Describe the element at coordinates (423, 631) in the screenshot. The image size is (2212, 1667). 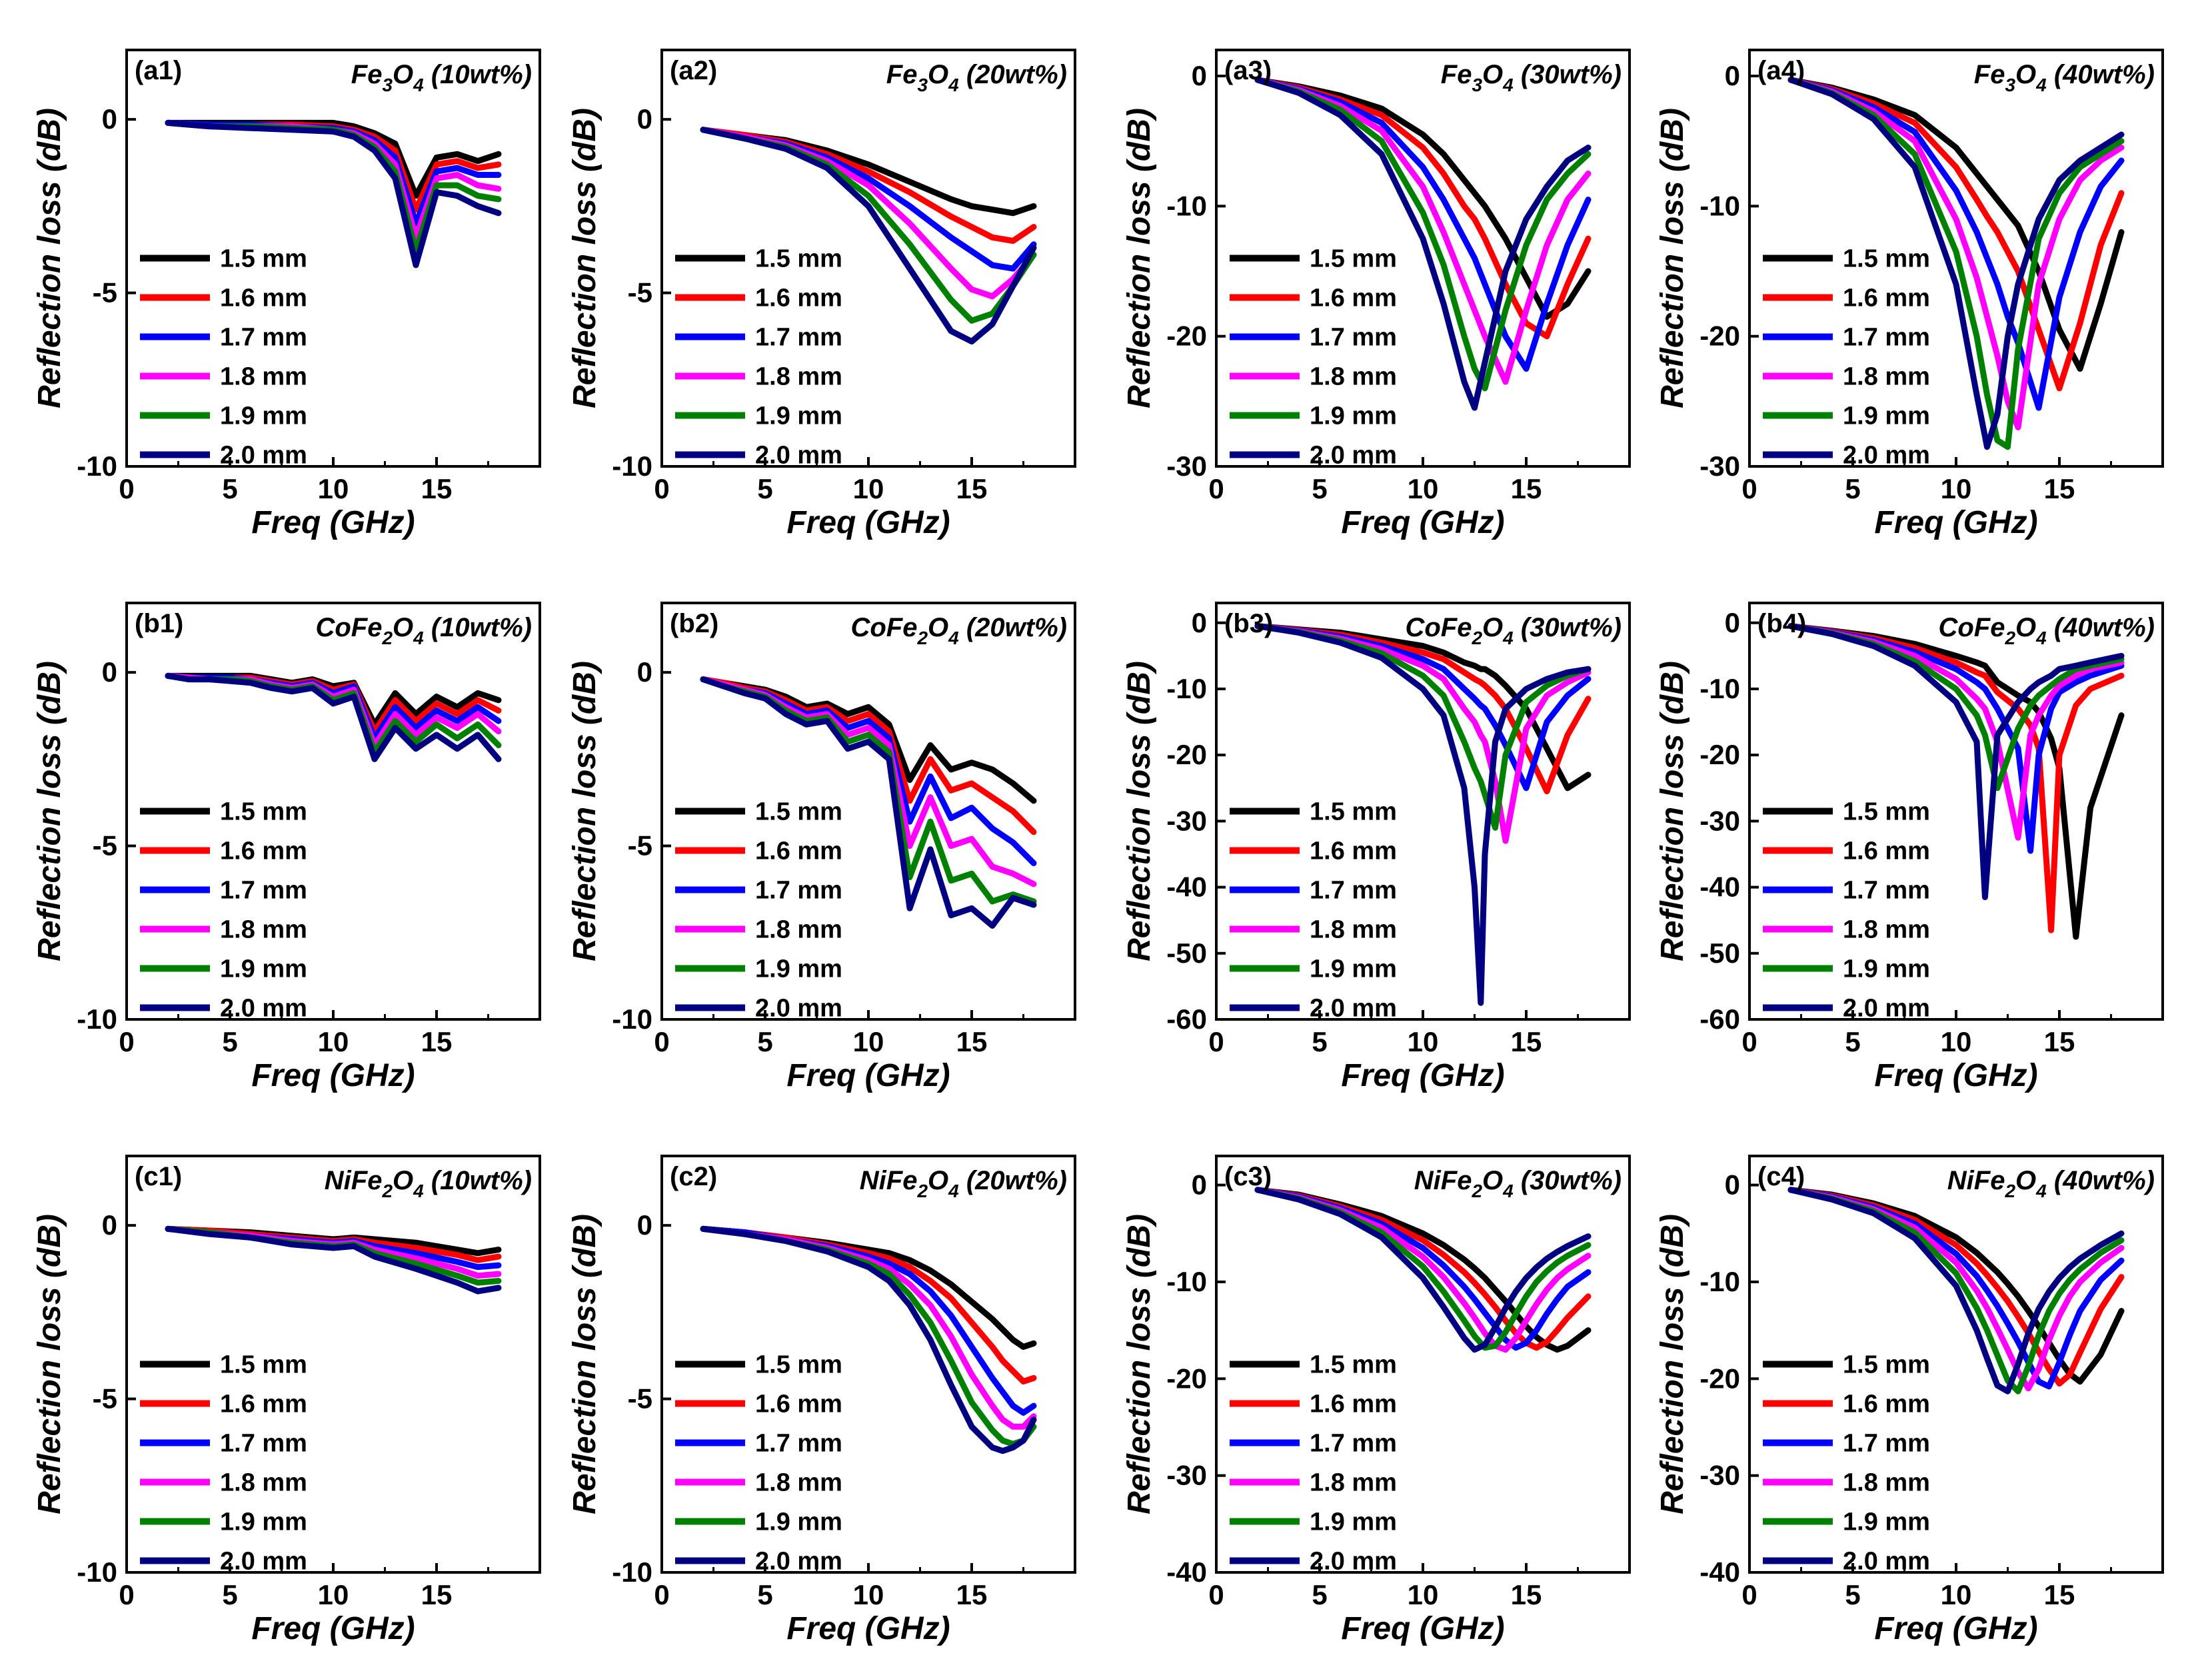
I see `panel-title: CoFe2O4 (10wt%)` at that location.